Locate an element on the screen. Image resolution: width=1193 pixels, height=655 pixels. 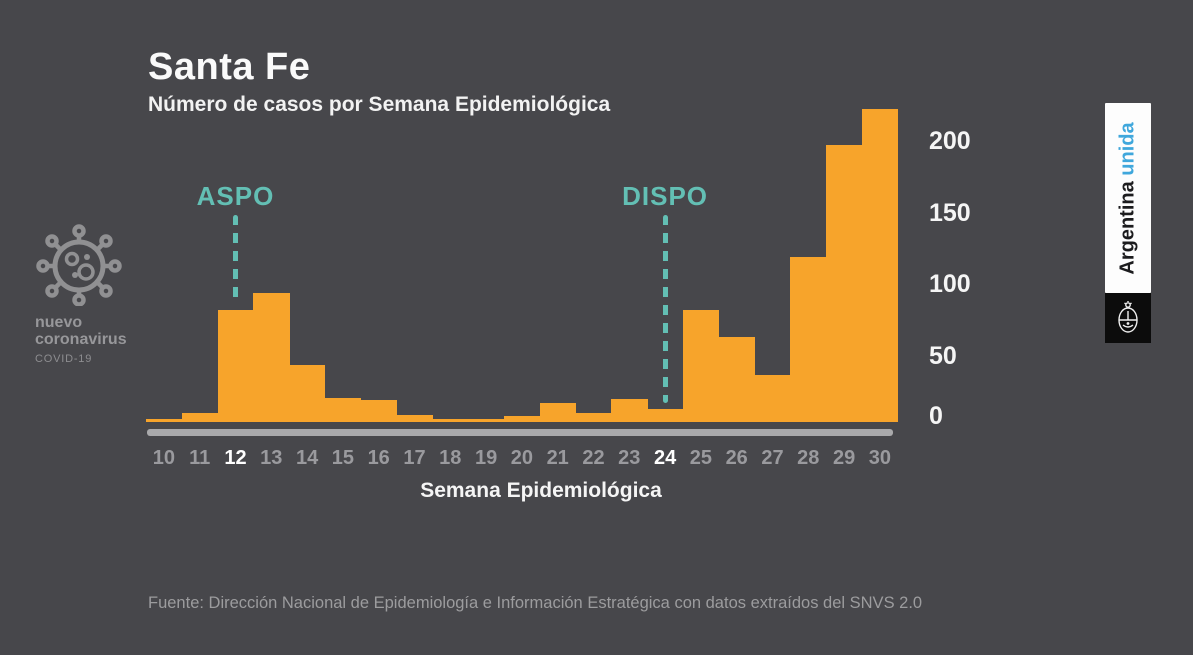
argentina-unida-label: Argentina unida is located at coordinates (1128, 198).